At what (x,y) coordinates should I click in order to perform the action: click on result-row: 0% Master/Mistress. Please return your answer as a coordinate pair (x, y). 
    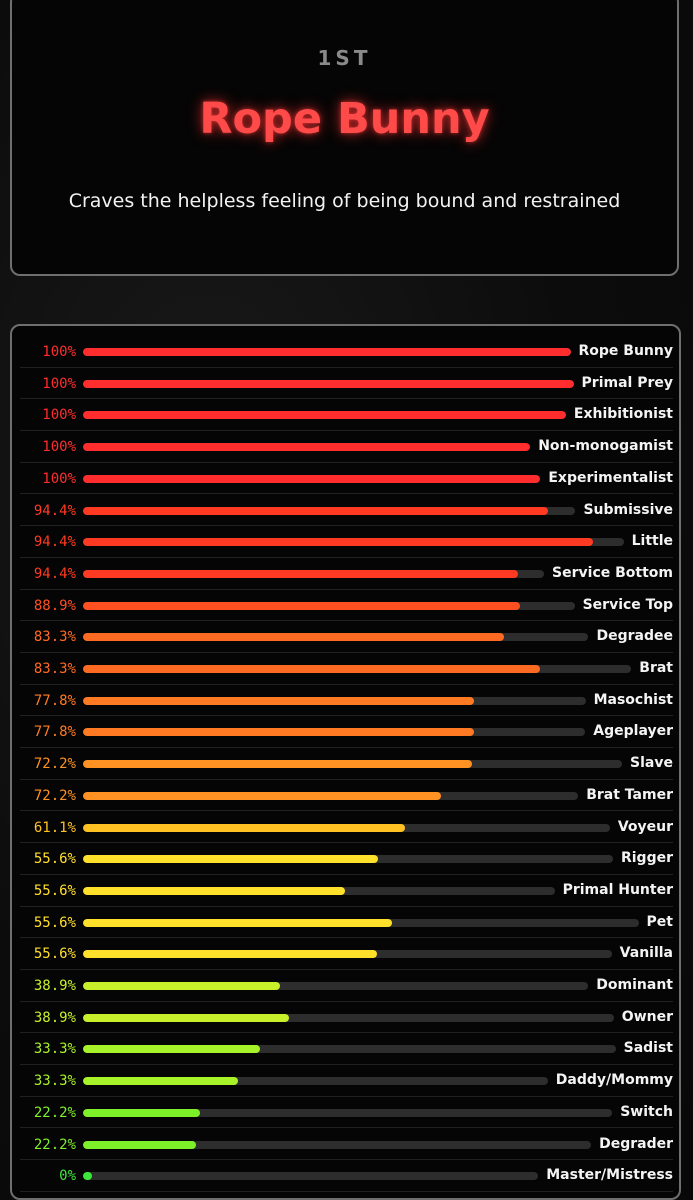
    Looking at the image, I should click on (346, 1176).